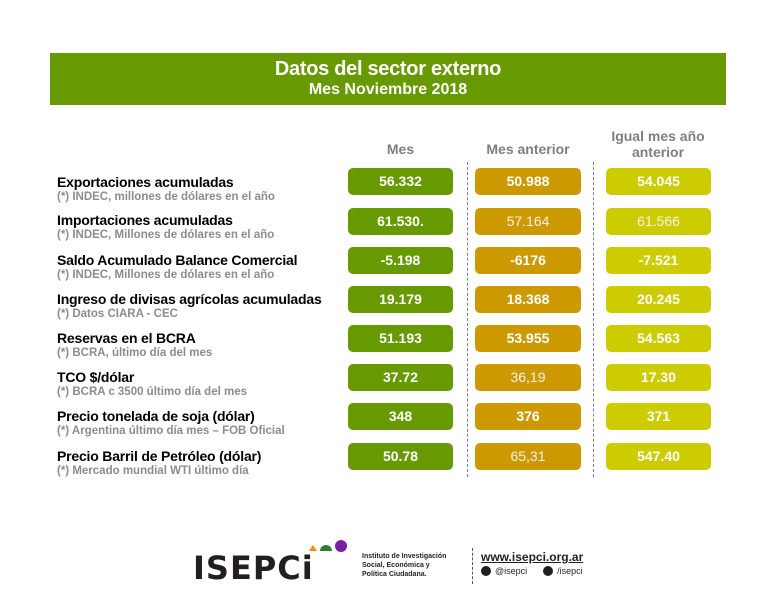 This screenshot has height=601, width=768. I want to click on value-mes-anterior: 36,19, so click(528, 377).